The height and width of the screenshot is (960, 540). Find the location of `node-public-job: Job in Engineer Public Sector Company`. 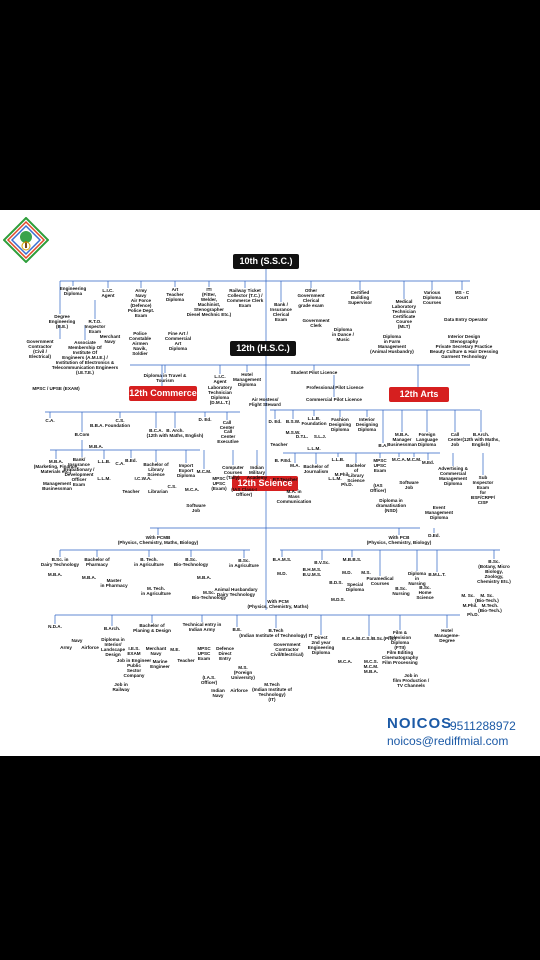

node-public-job: Job in Engineer Public Sector Company is located at coordinates (134, 668).